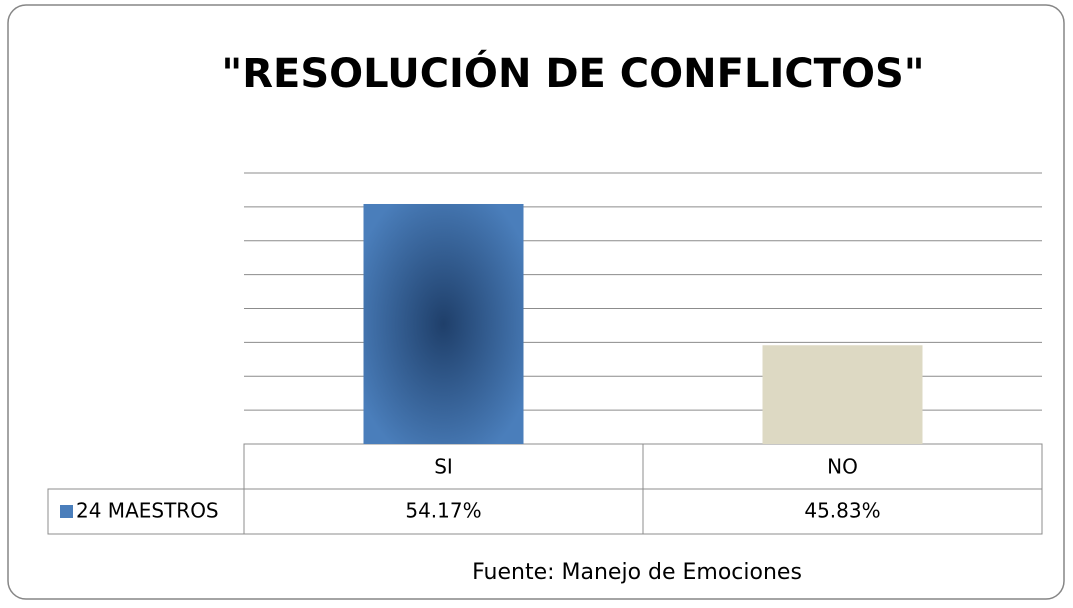  What do you see at coordinates (572, 73) in the screenshot?
I see `chart-title: "RESOLUCIÓN DE CONFLICTOS"` at bounding box center [572, 73].